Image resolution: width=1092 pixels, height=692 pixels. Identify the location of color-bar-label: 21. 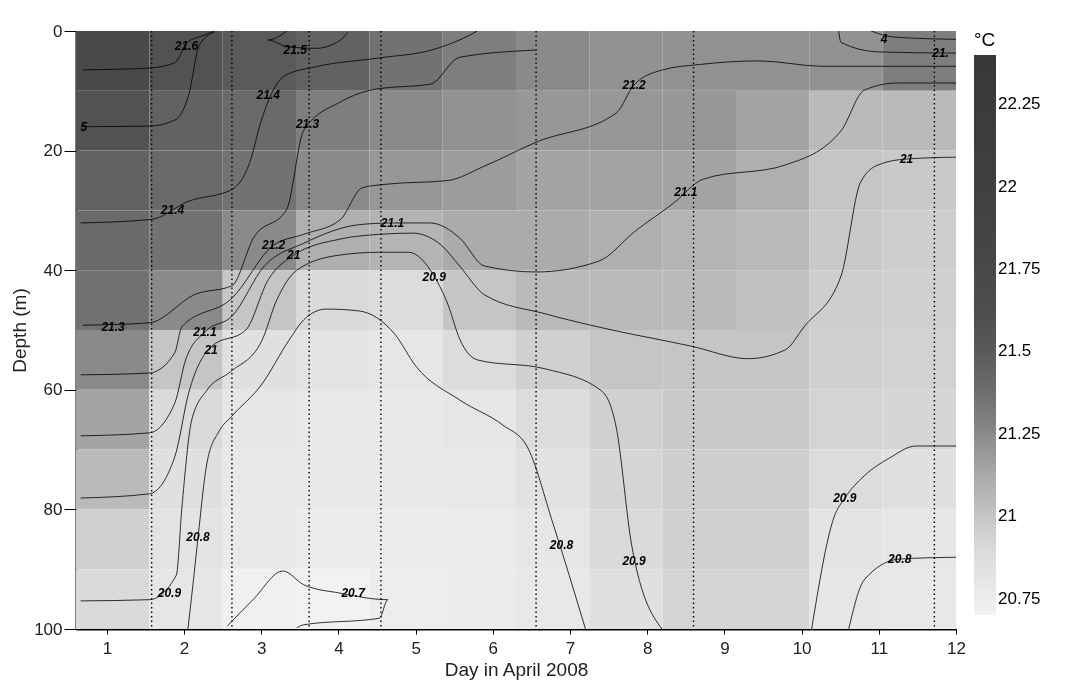
(1007, 516).